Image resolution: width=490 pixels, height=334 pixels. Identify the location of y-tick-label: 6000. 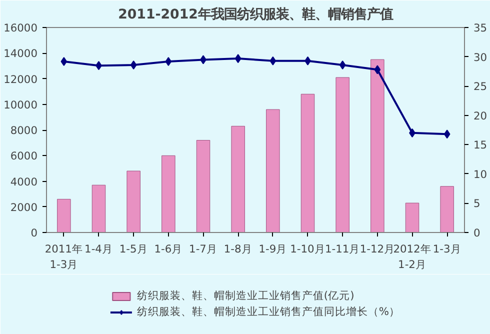
(24, 156).